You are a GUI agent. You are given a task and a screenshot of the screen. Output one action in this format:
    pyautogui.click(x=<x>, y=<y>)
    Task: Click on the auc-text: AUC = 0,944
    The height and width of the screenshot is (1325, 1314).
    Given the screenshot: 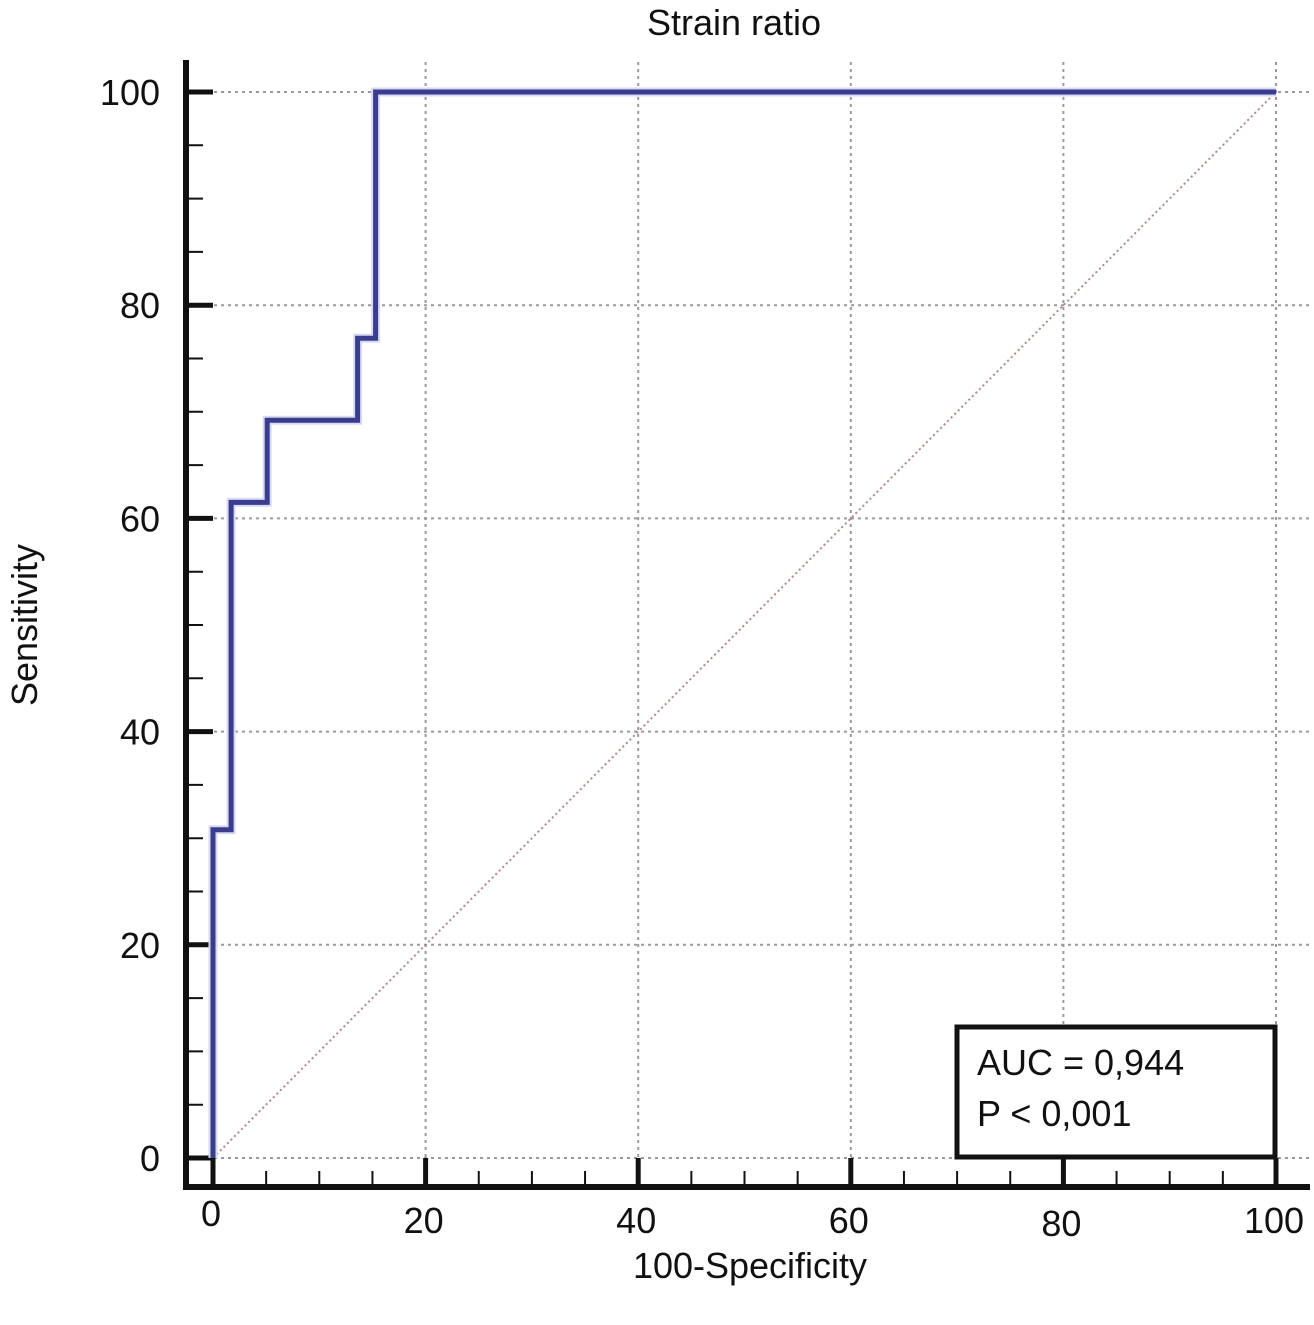 What is the action you would take?
    pyautogui.click(x=1080, y=1062)
    